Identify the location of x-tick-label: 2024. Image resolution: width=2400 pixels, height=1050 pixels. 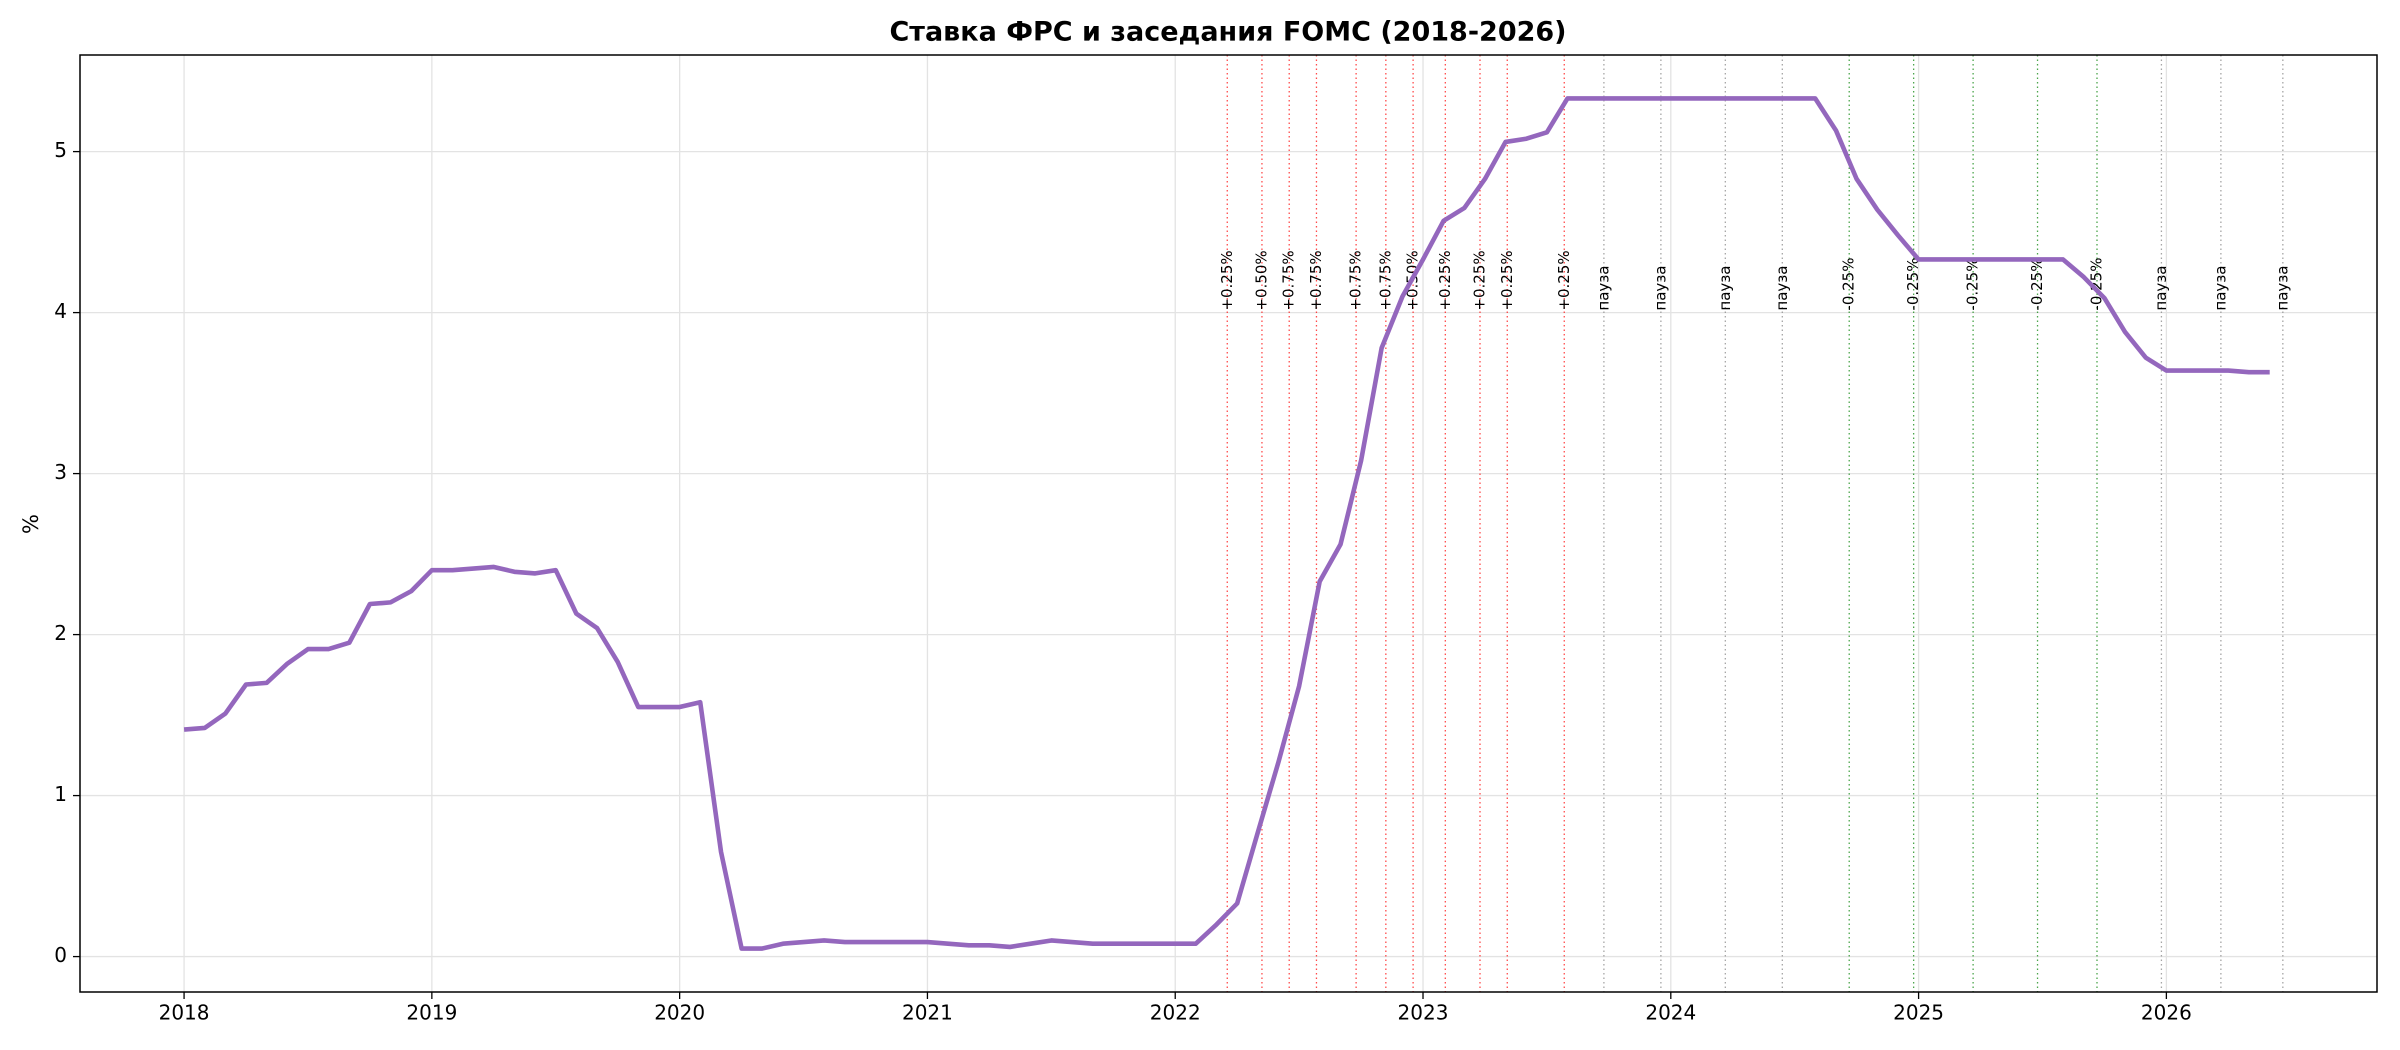
(1670, 1013).